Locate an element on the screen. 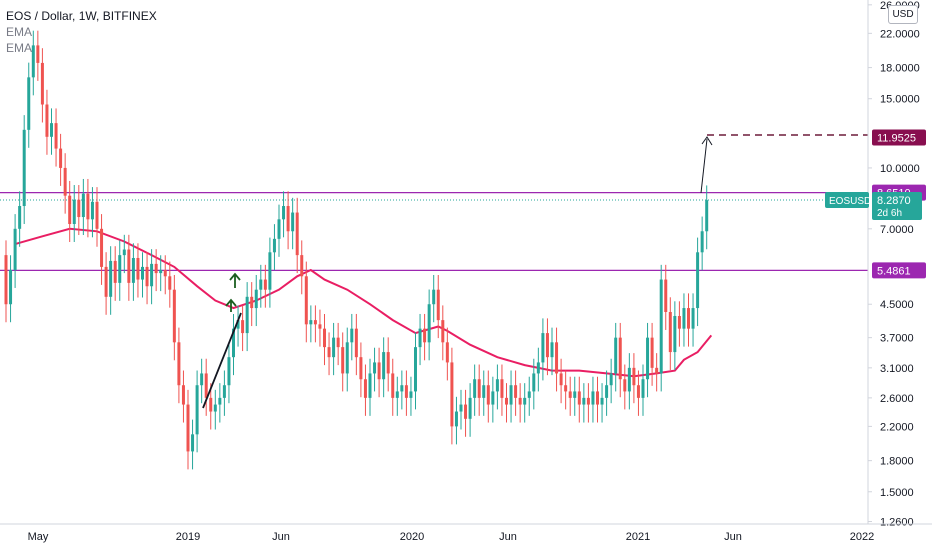 The image size is (932, 550). horizontal-levels is located at coordinates (434, 232).